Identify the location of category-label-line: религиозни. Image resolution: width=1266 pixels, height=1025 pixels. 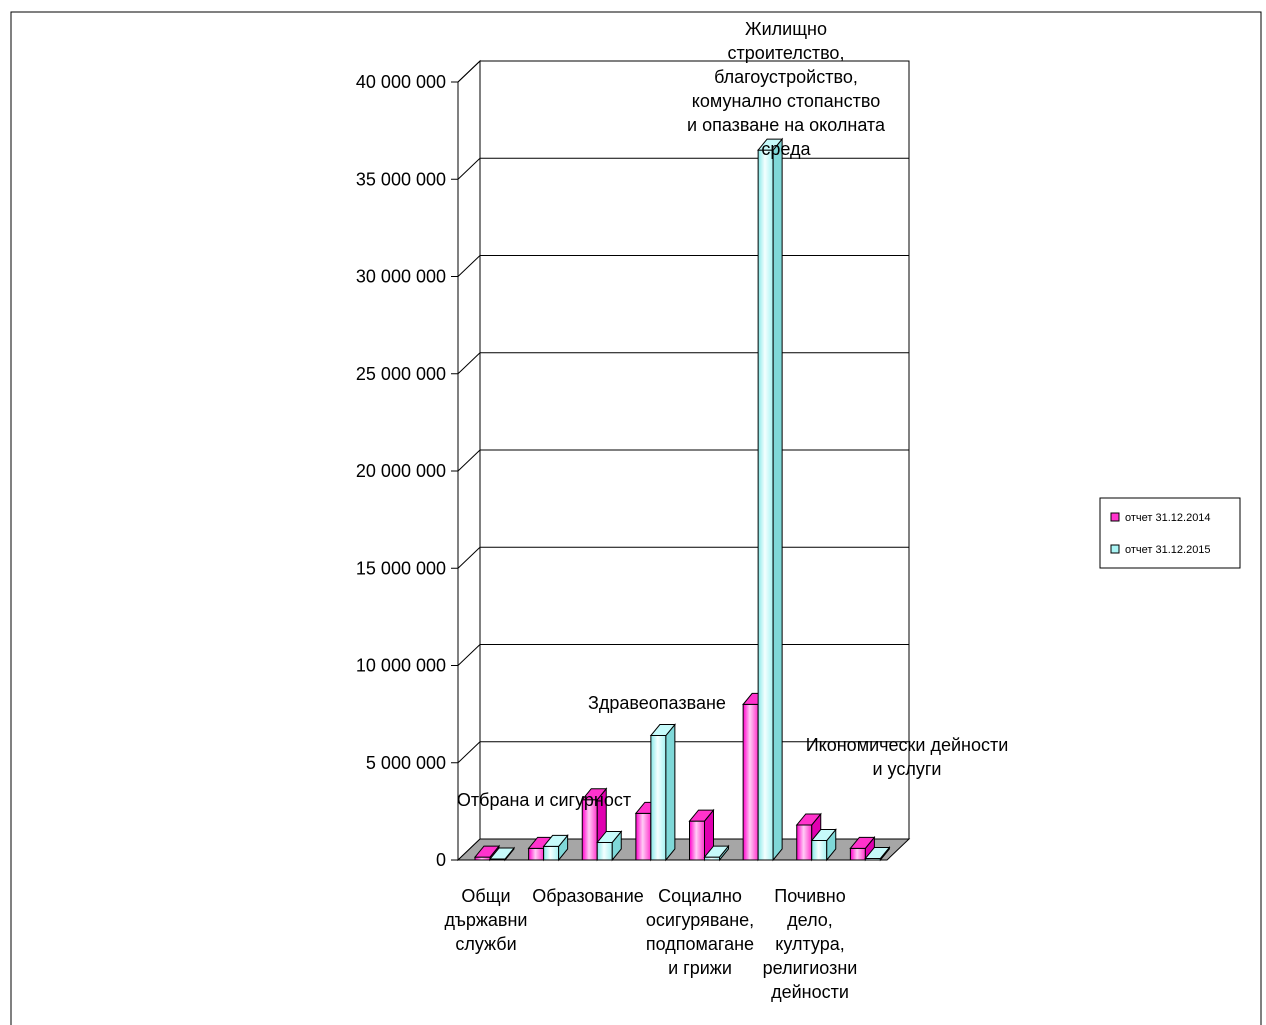
(810, 968).